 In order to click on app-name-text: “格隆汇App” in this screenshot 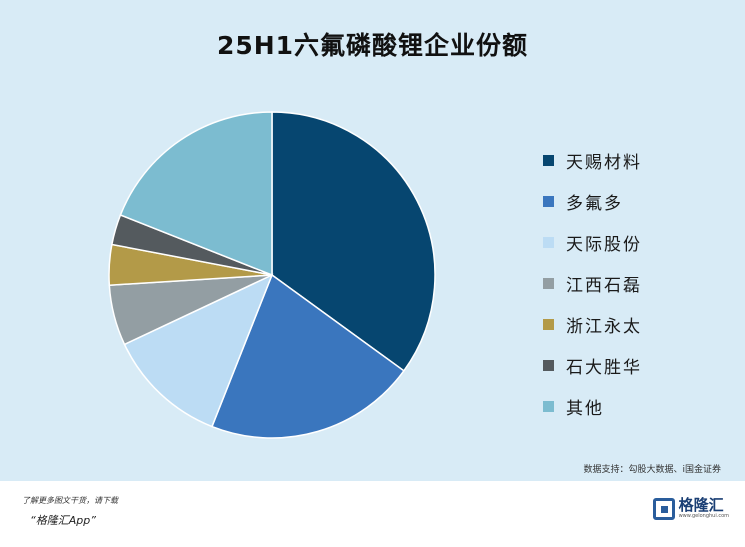, I will do `click(63, 520)`.